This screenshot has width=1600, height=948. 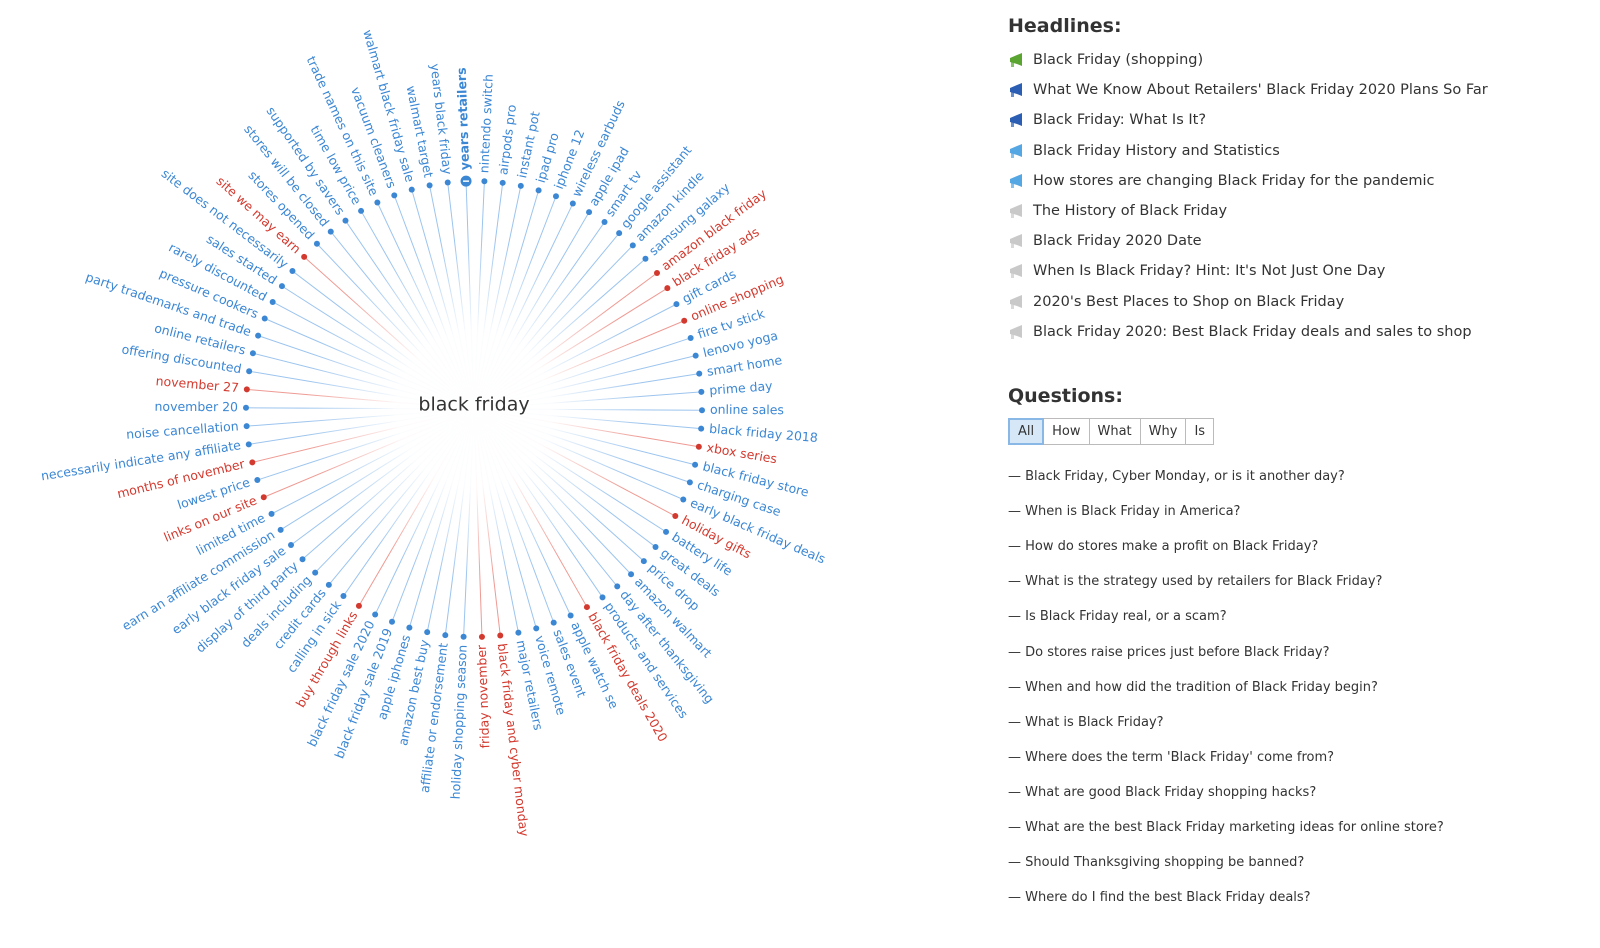 I want to click on headline: Black Friday History and Statistics, so click(x=1144, y=151).